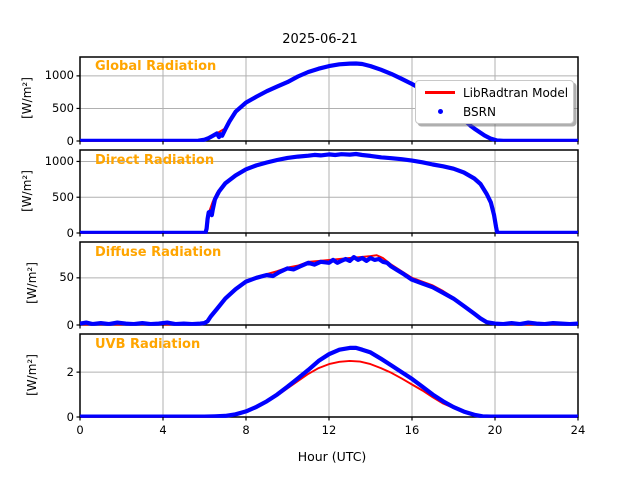 This screenshot has height=480, width=640. I want to click on legend-label-bsrn: BSRN, so click(479, 111).